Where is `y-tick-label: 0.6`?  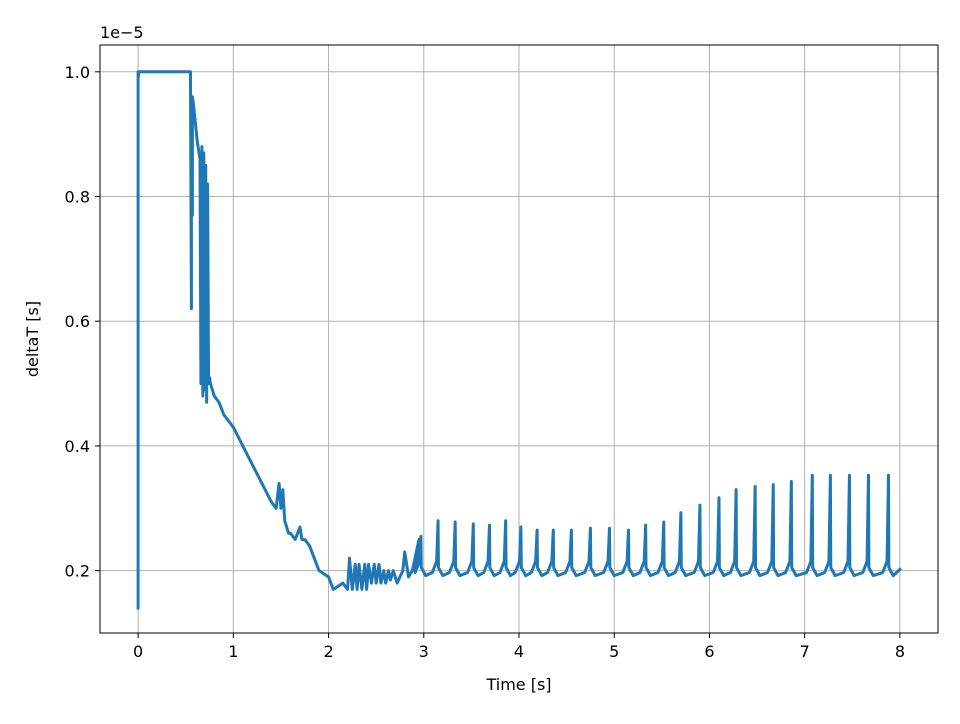 y-tick-label: 0.6 is located at coordinates (77, 321).